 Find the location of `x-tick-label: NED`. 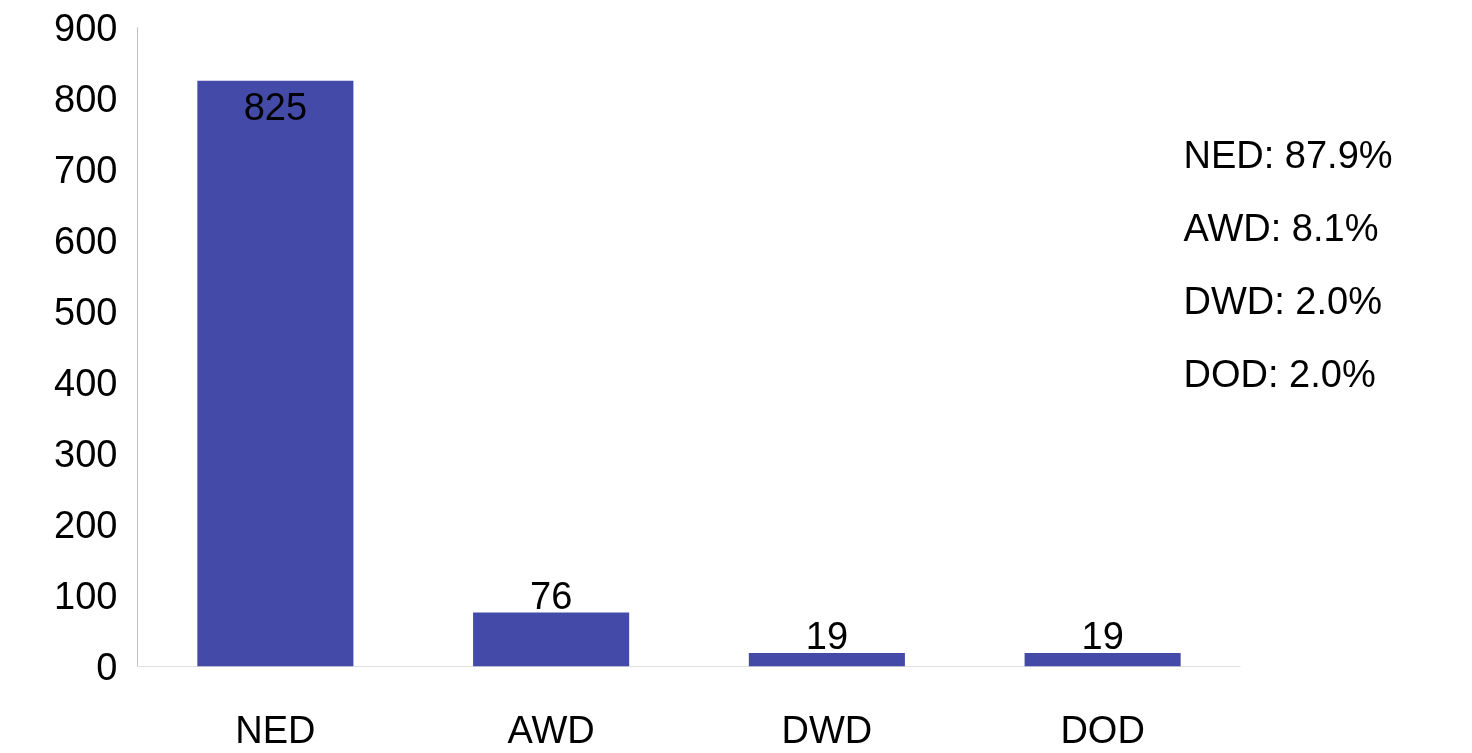

x-tick-label: NED is located at coordinates (275, 729).